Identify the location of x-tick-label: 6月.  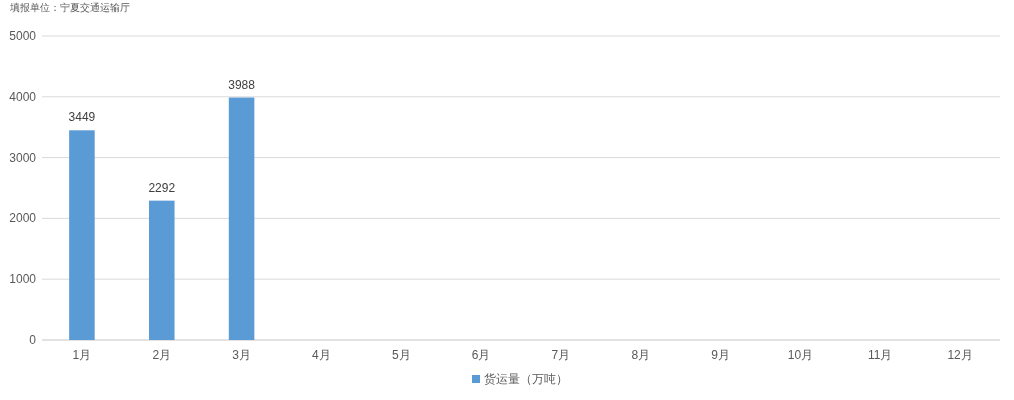
(481, 355).